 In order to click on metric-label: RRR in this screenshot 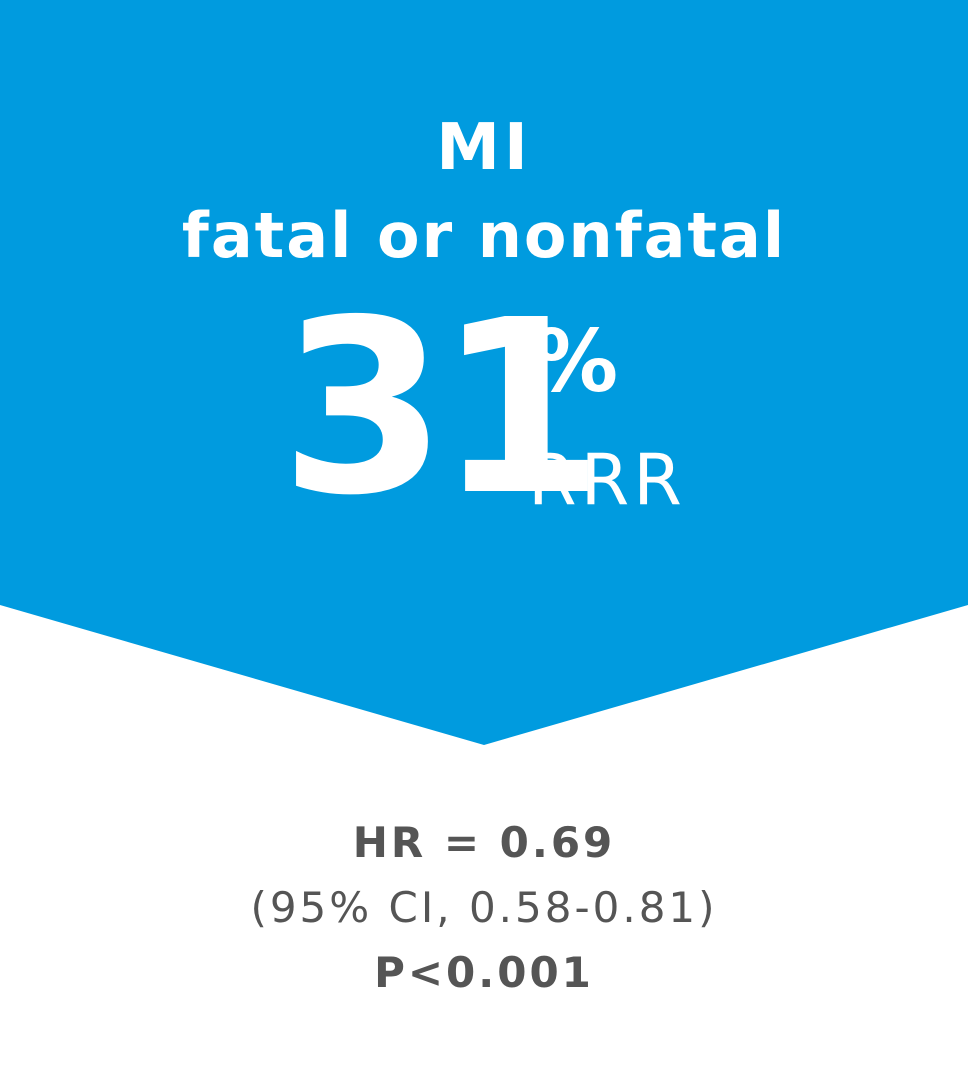, I will do `click(607, 480)`.